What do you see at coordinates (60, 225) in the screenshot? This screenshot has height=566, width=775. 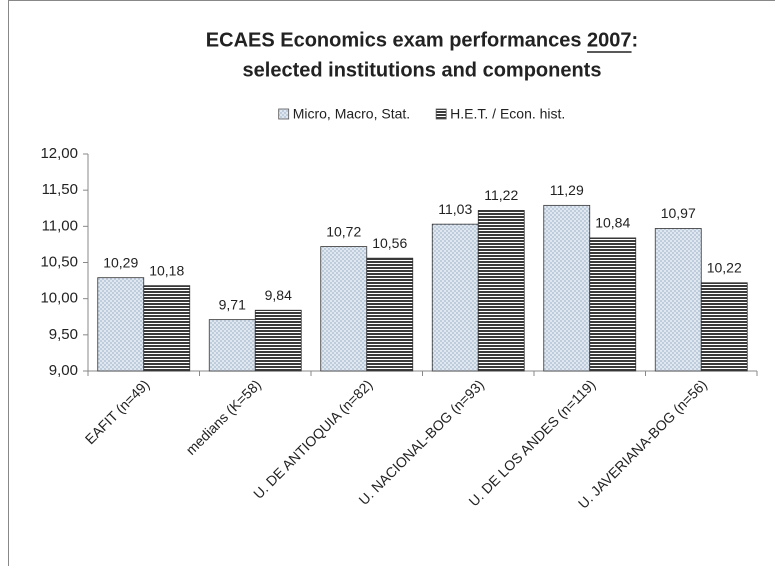 I see `y-tick-label: 11,00` at bounding box center [60, 225].